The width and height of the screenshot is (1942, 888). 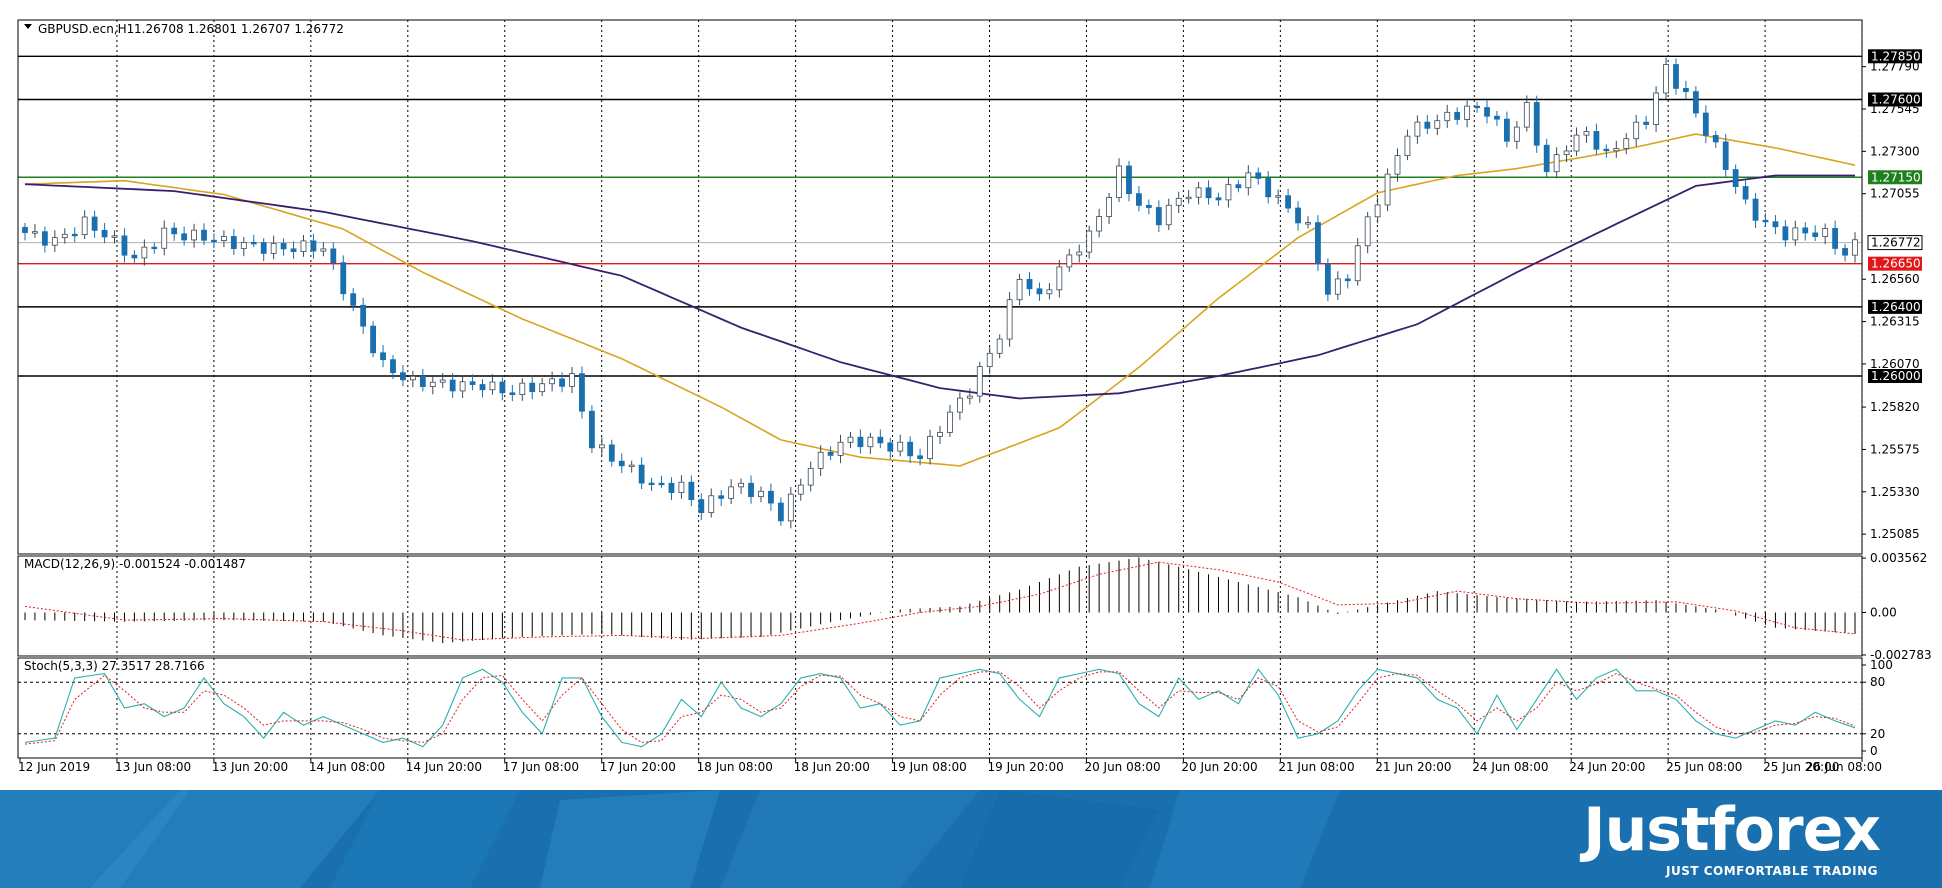 I want to click on level-tag-label: 1.27850, so click(x=1896, y=56).